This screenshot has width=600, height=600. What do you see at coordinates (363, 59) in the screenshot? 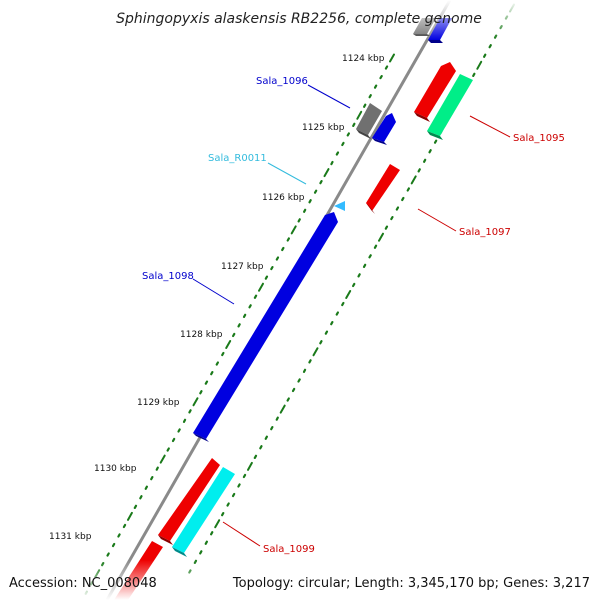
I see `kbp-label: 1124 kbp` at bounding box center [363, 59].